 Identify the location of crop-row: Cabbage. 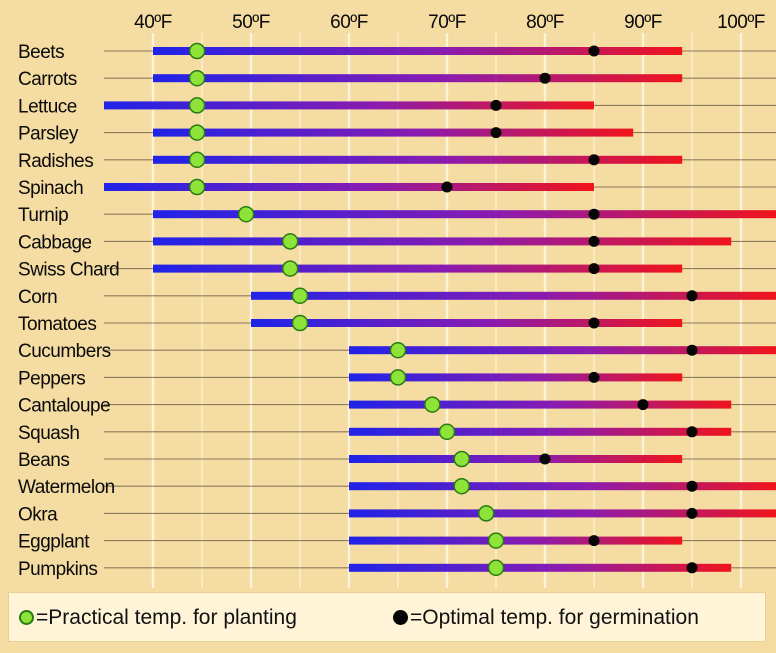
(397, 242).